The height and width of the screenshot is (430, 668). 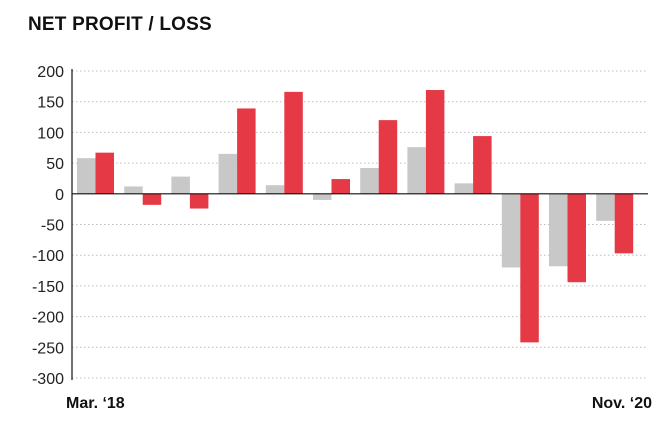 What do you see at coordinates (55, 164) in the screenshot?
I see `y-tick-label: 50` at bounding box center [55, 164].